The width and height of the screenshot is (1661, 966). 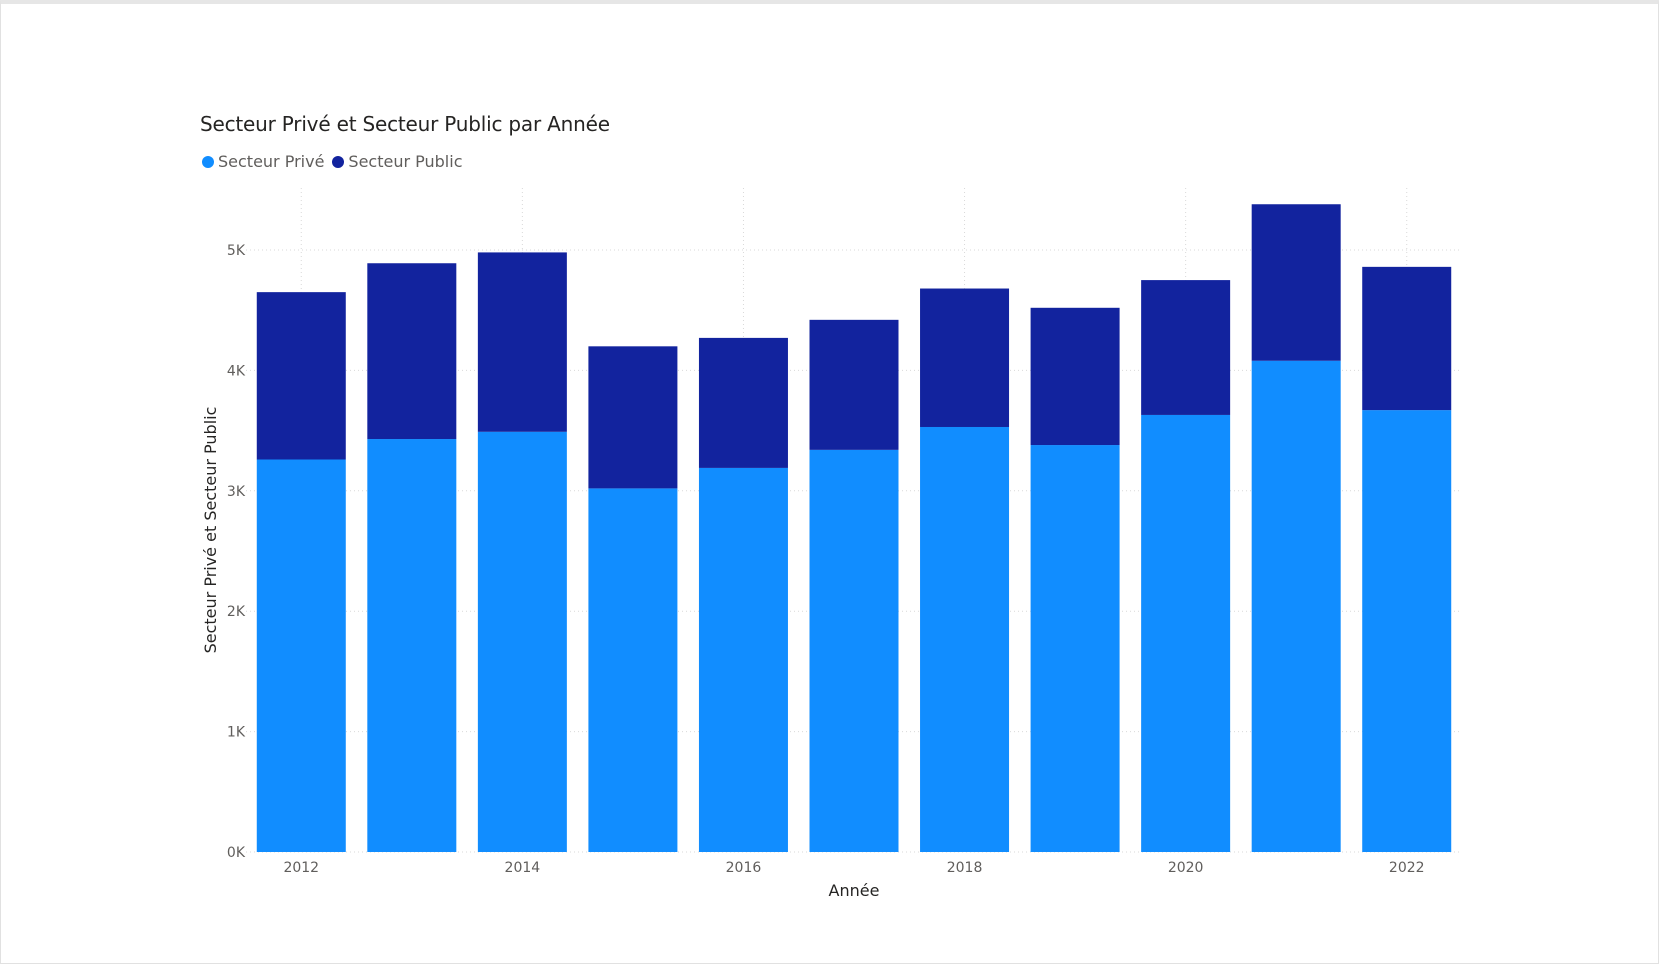 I want to click on legend-label-prive: Secteur Privé, so click(x=271, y=161).